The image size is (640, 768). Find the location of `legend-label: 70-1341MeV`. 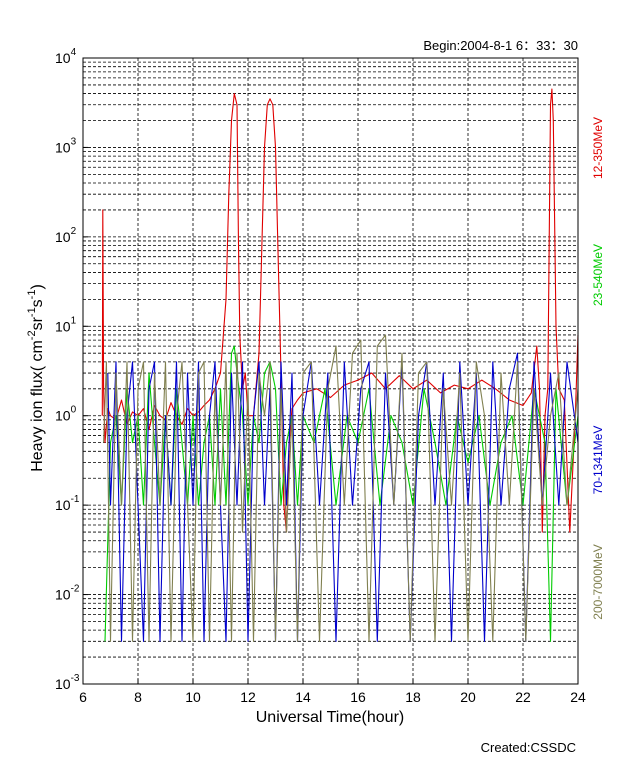

legend-label: 70-1341MeV is located at coordinates (598, 460).